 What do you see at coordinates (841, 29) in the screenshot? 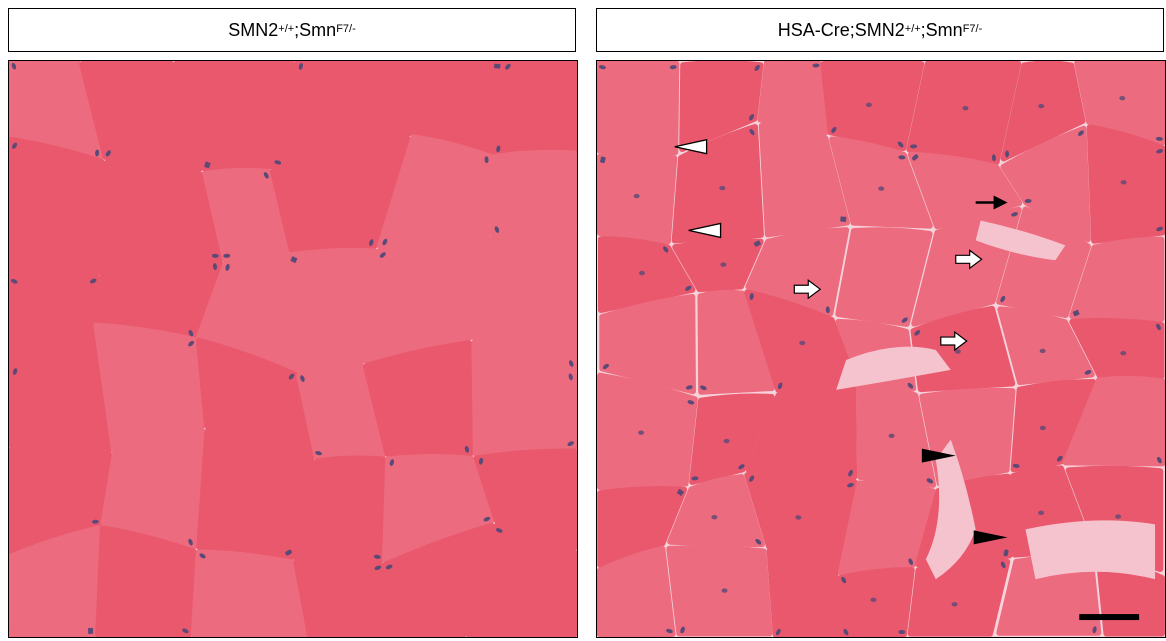
I see `label-main: HSA-Cre;SMN2` at bounding box center [841, 29].